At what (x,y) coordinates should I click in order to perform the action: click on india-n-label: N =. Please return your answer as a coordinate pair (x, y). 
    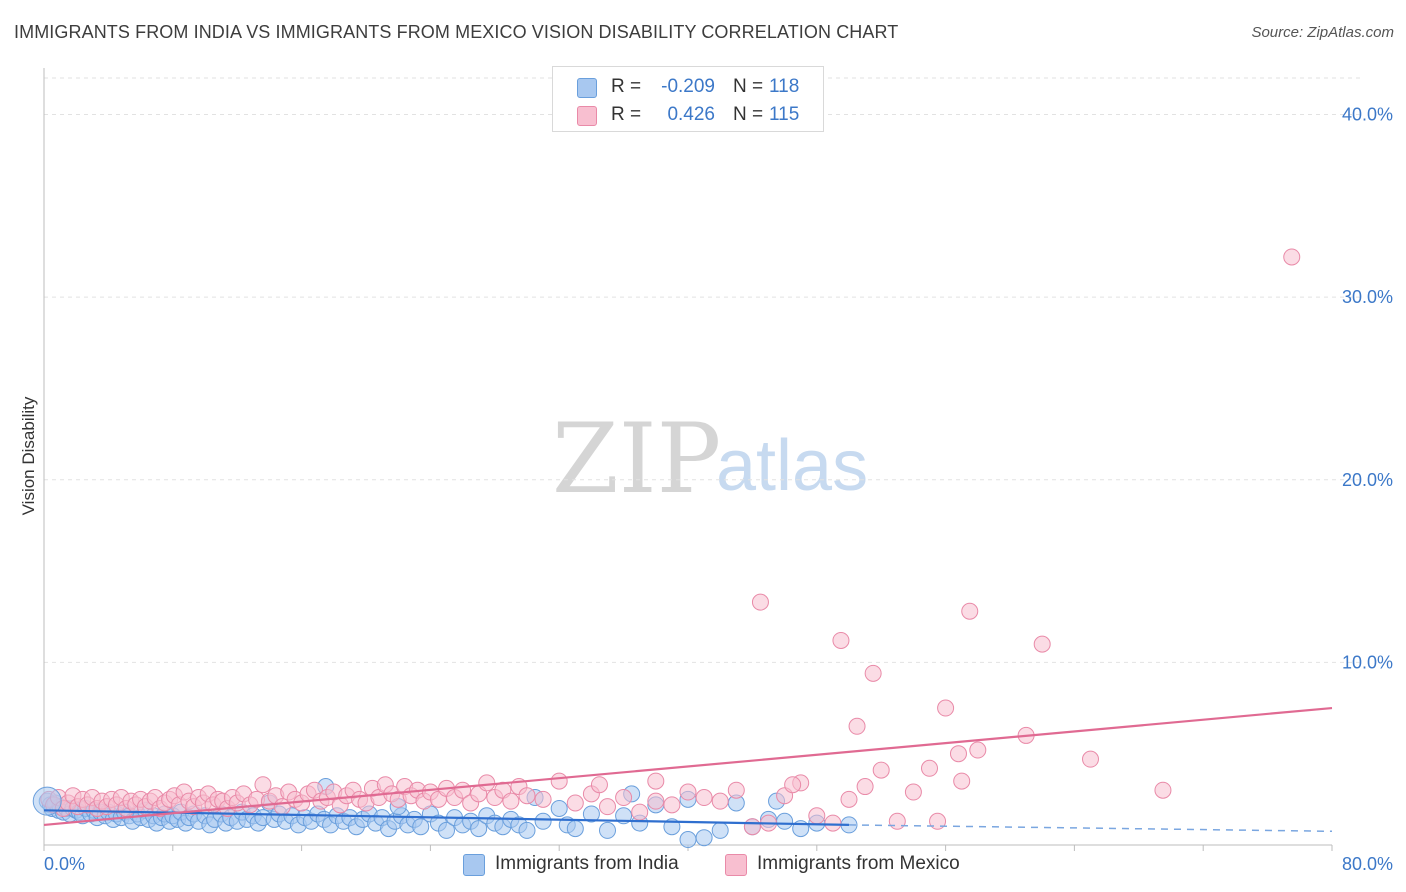
    Looking at the image, I should click on (748, 86).